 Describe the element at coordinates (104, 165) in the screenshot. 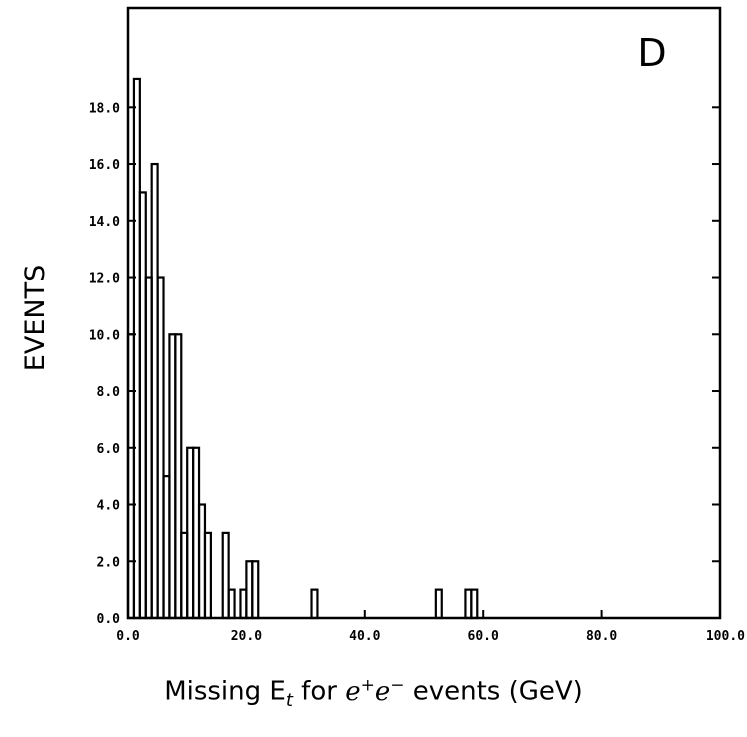

I see `y-tick-label-8: 16.0` at that location.